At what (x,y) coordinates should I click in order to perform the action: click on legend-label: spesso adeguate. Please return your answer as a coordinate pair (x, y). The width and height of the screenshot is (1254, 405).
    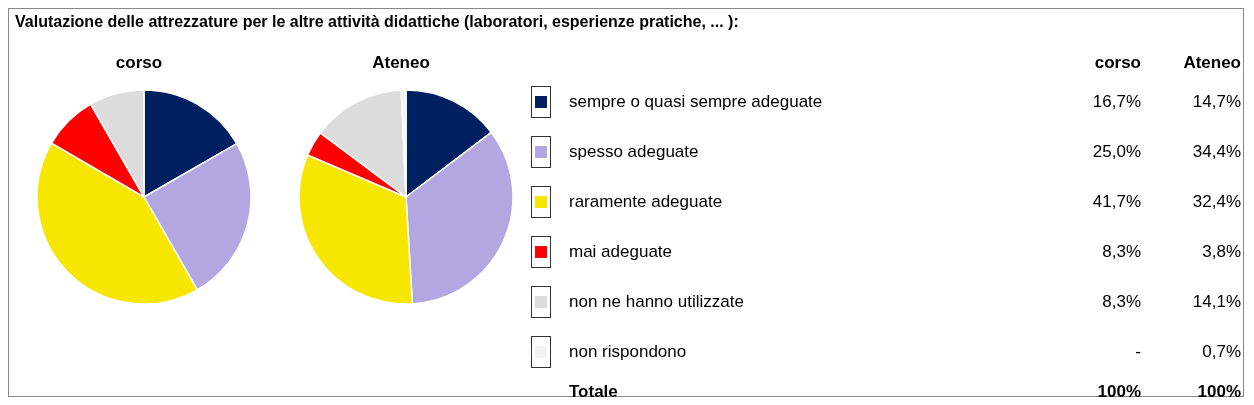
    Looking at the image, I should click on (634, 152).